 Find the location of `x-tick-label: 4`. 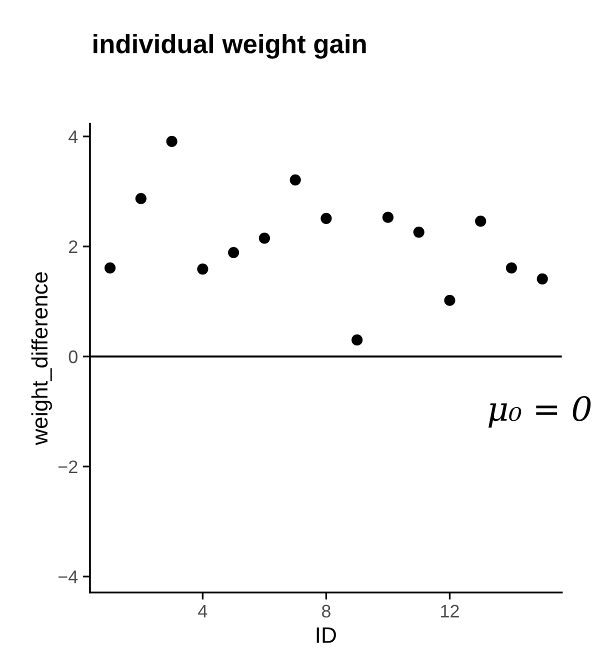

x-tick-label: 4 is located at coordinates (203, 611).